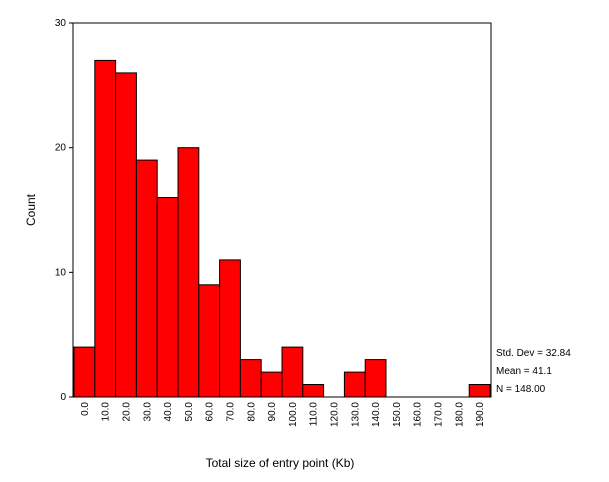 The image size is (609, 482). I want to click on x-tick-label: 150.0, so click(397, 414).